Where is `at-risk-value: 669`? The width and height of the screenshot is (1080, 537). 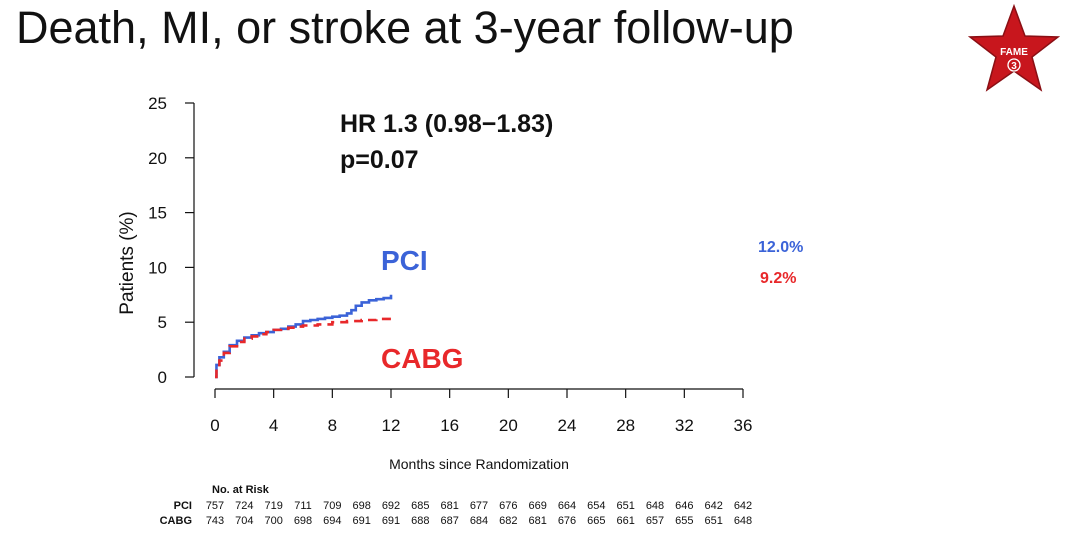
at-risk-value: 669 is located at coordinates (537, 506).